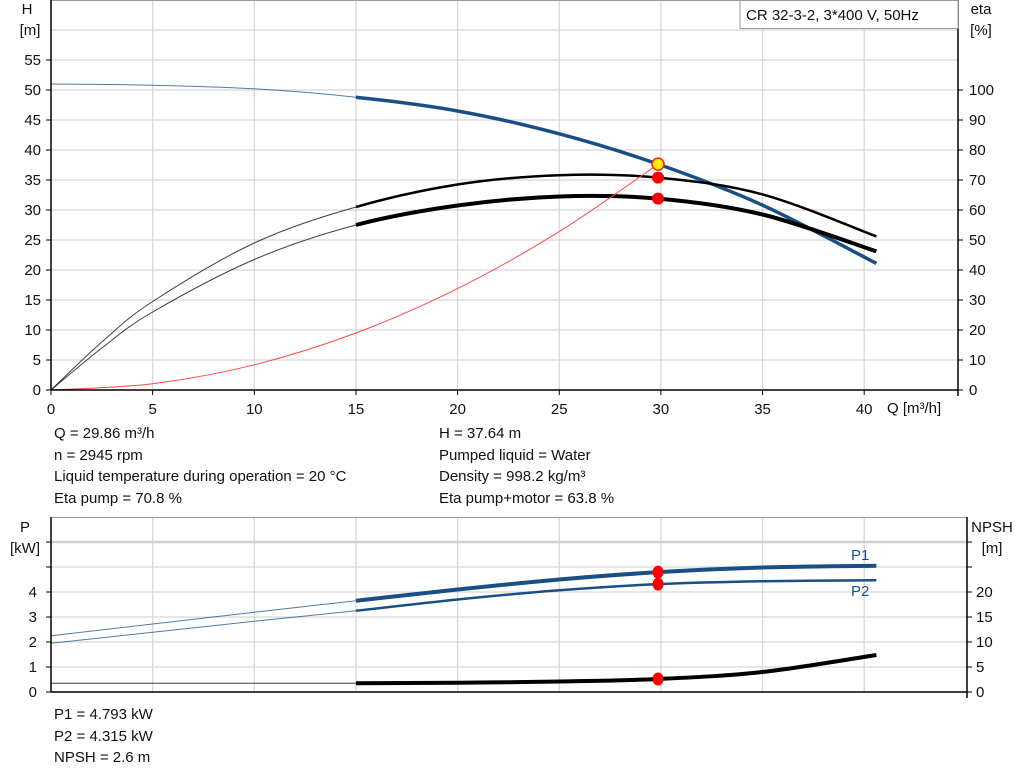  I want to click on y-tick-label-right: 90, so click(977, 120).